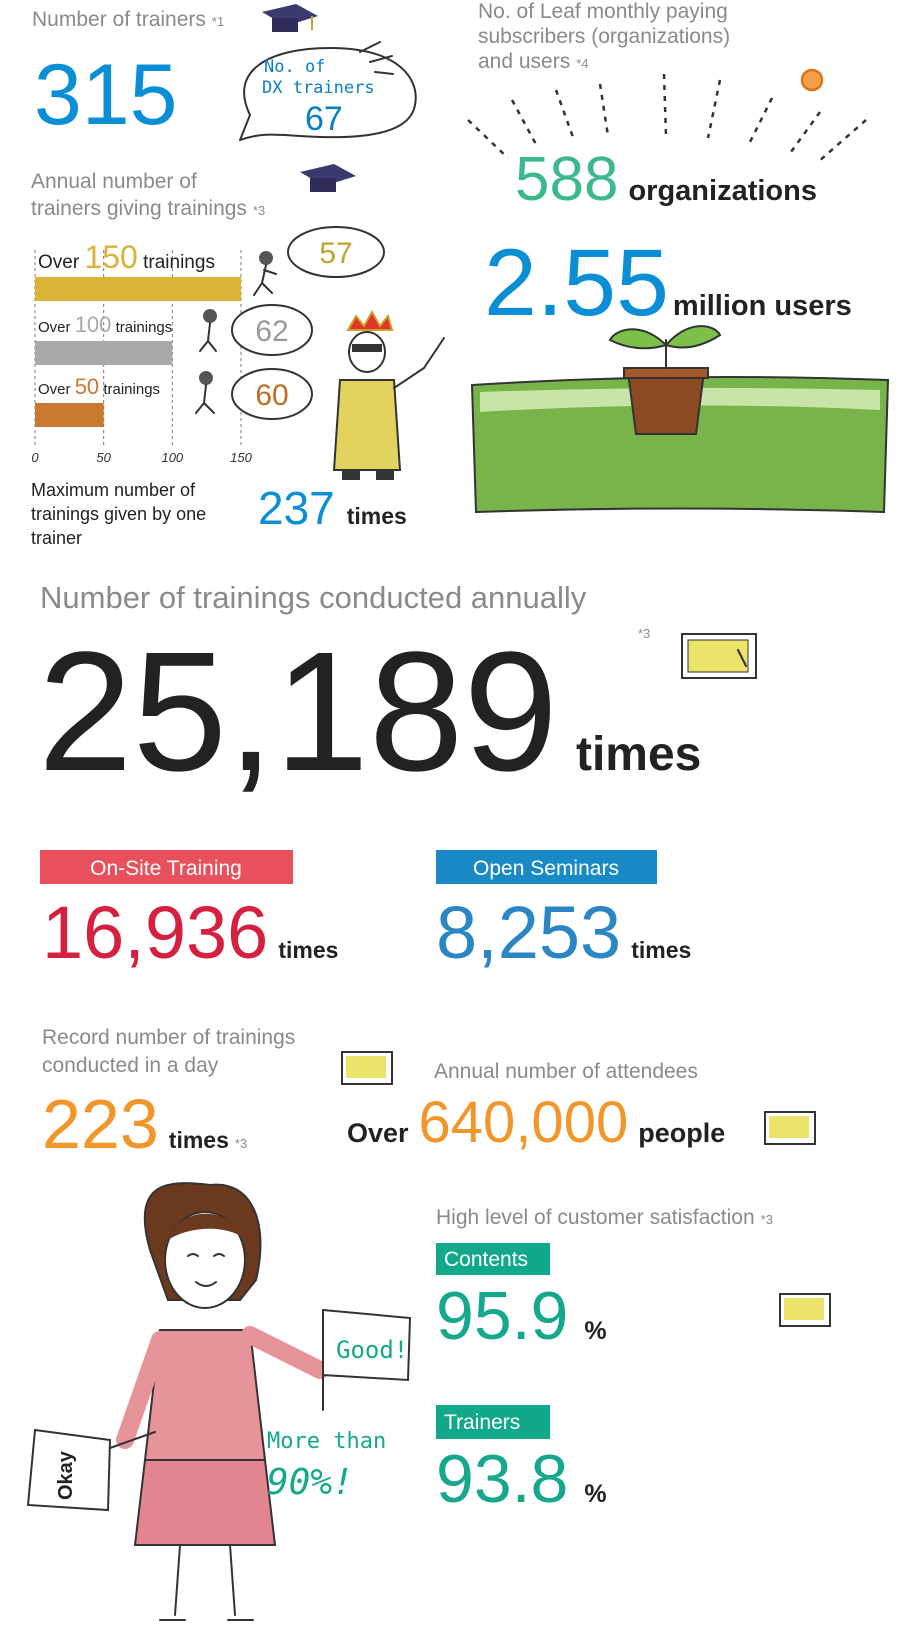 Image resolution: width=910 pixels, height=1645 pixels. What do you see at coordinates (680, 419) in the screenshot?
I see `grass-illustration` at bounding box center [680, 419].